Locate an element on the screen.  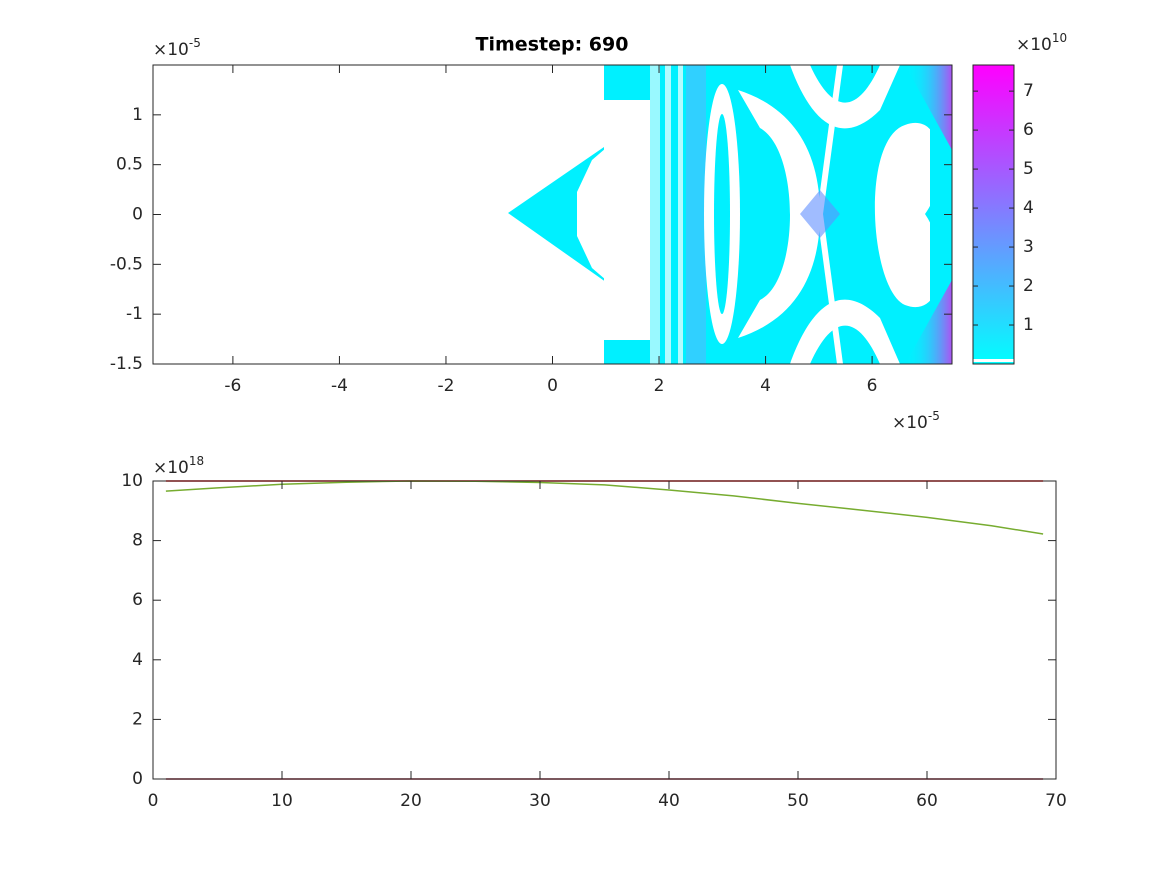
x-tick-label: 4 is located at coordinates (765, 386).